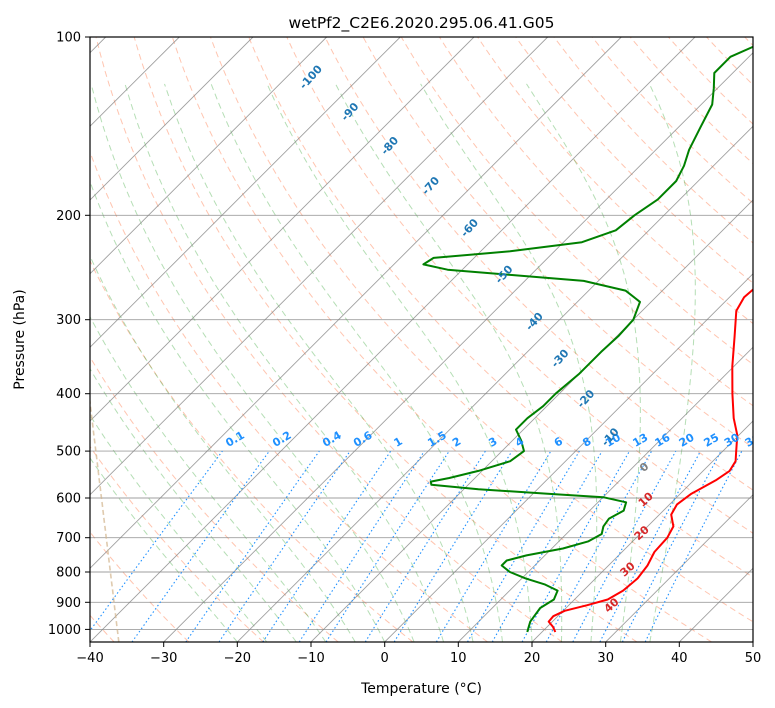  Describe the element at coordinates (68, 216) in the screenshot. I see `y-tick-label: 200` at that location.